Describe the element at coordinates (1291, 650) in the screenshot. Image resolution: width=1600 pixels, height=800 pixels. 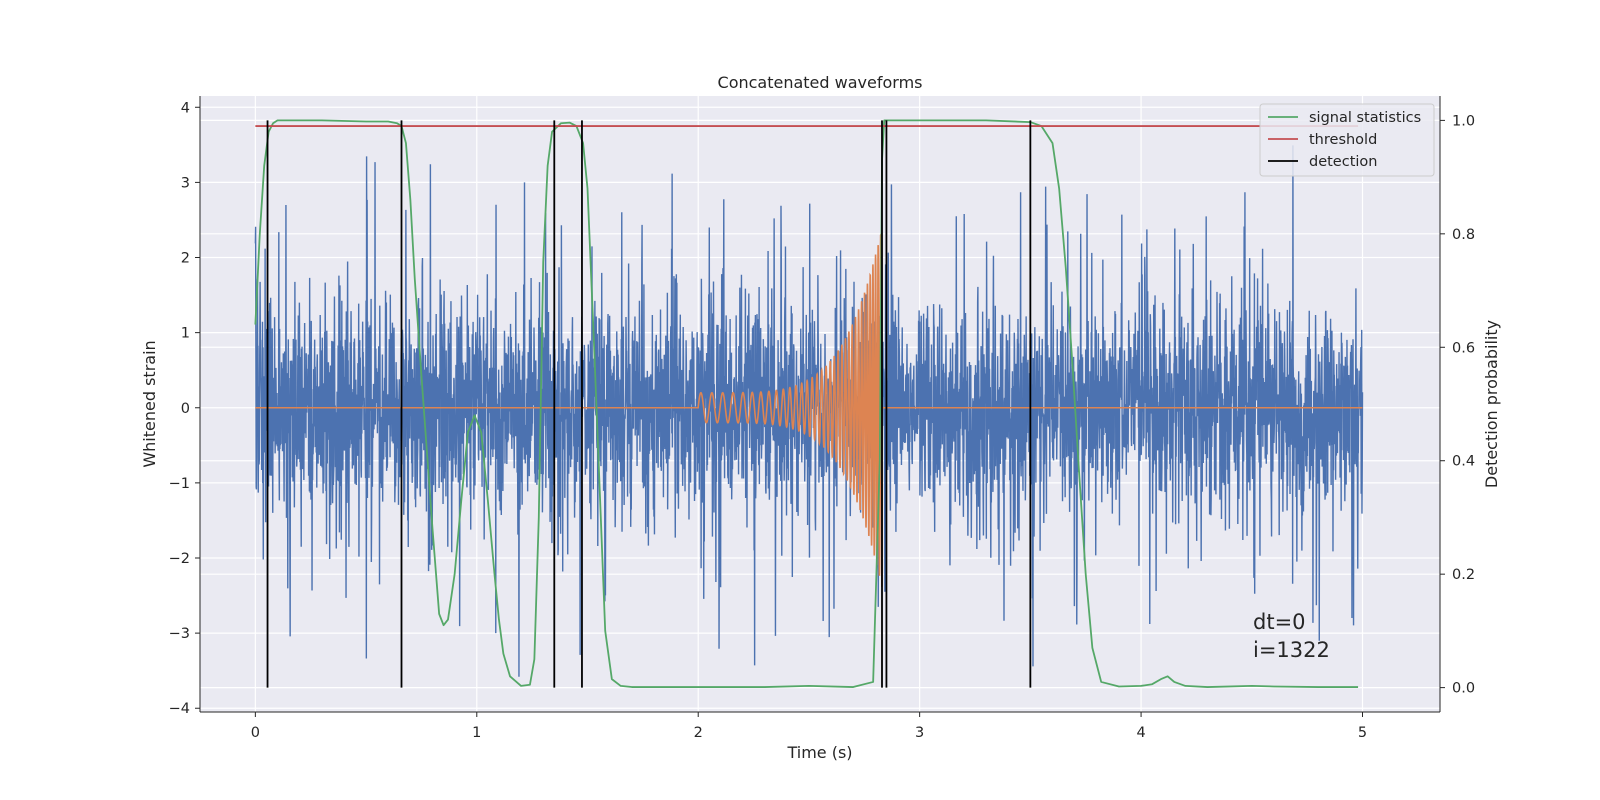
I see `annotation-index: i=1322` at that location.